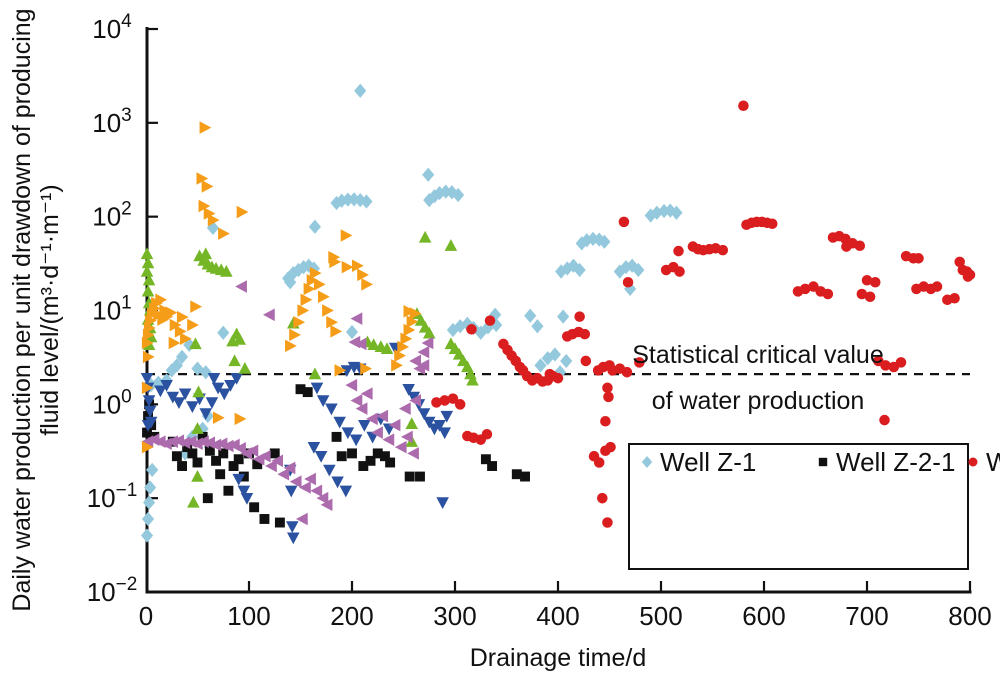 Image resolution: width=1000 pixels, height=689 pixels. Describe the element at coordinates (896, 461) in the screenshot. I see `legend-label: Well Z-2-1` at that location.